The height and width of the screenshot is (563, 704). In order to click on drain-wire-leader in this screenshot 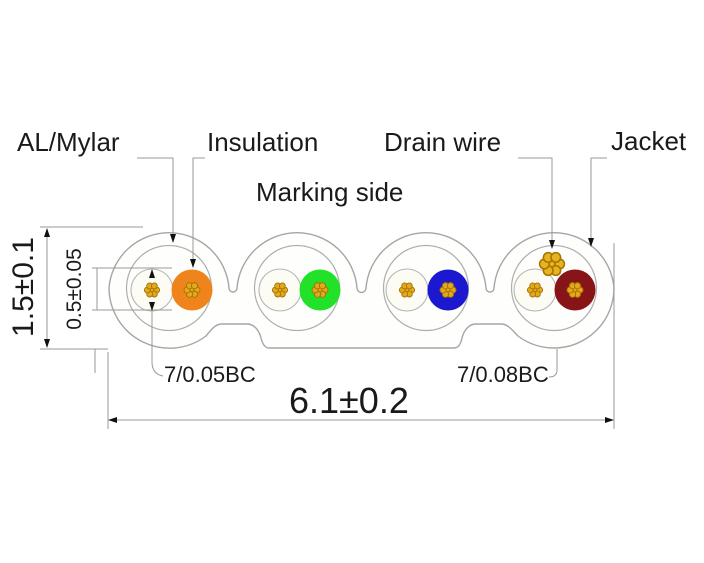, I will do `click(535, 198)`.